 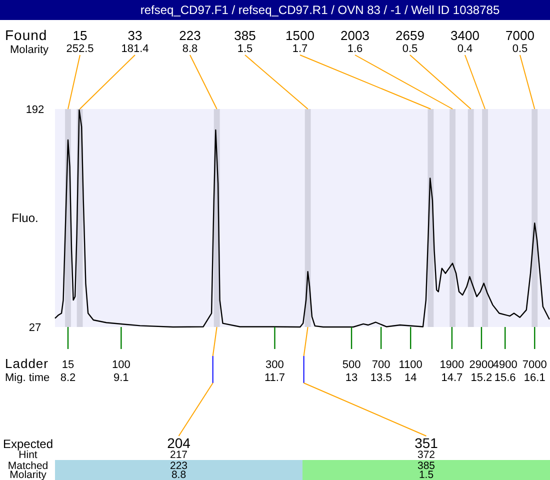 What do you see at coordinates (534, 365) in the screenshot?
I see `text: 7000` at bounding box center [534, 365].